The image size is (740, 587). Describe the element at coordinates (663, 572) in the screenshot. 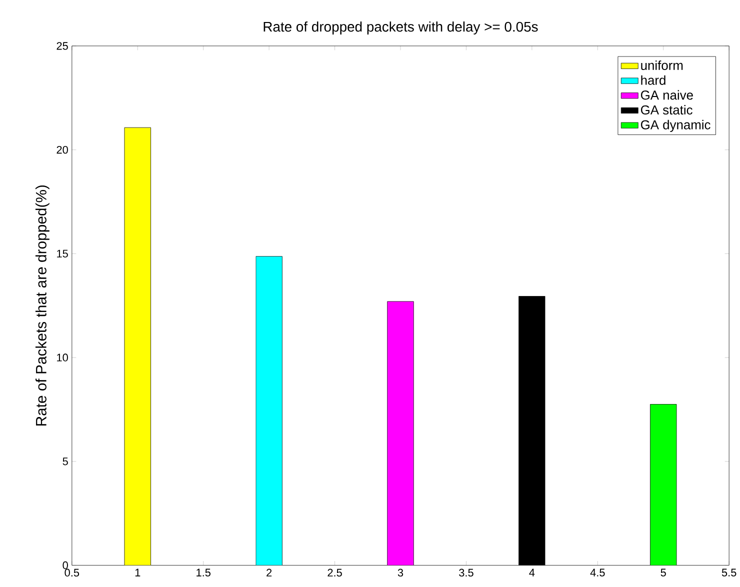

I see `x-tick-label: 5` at that location.